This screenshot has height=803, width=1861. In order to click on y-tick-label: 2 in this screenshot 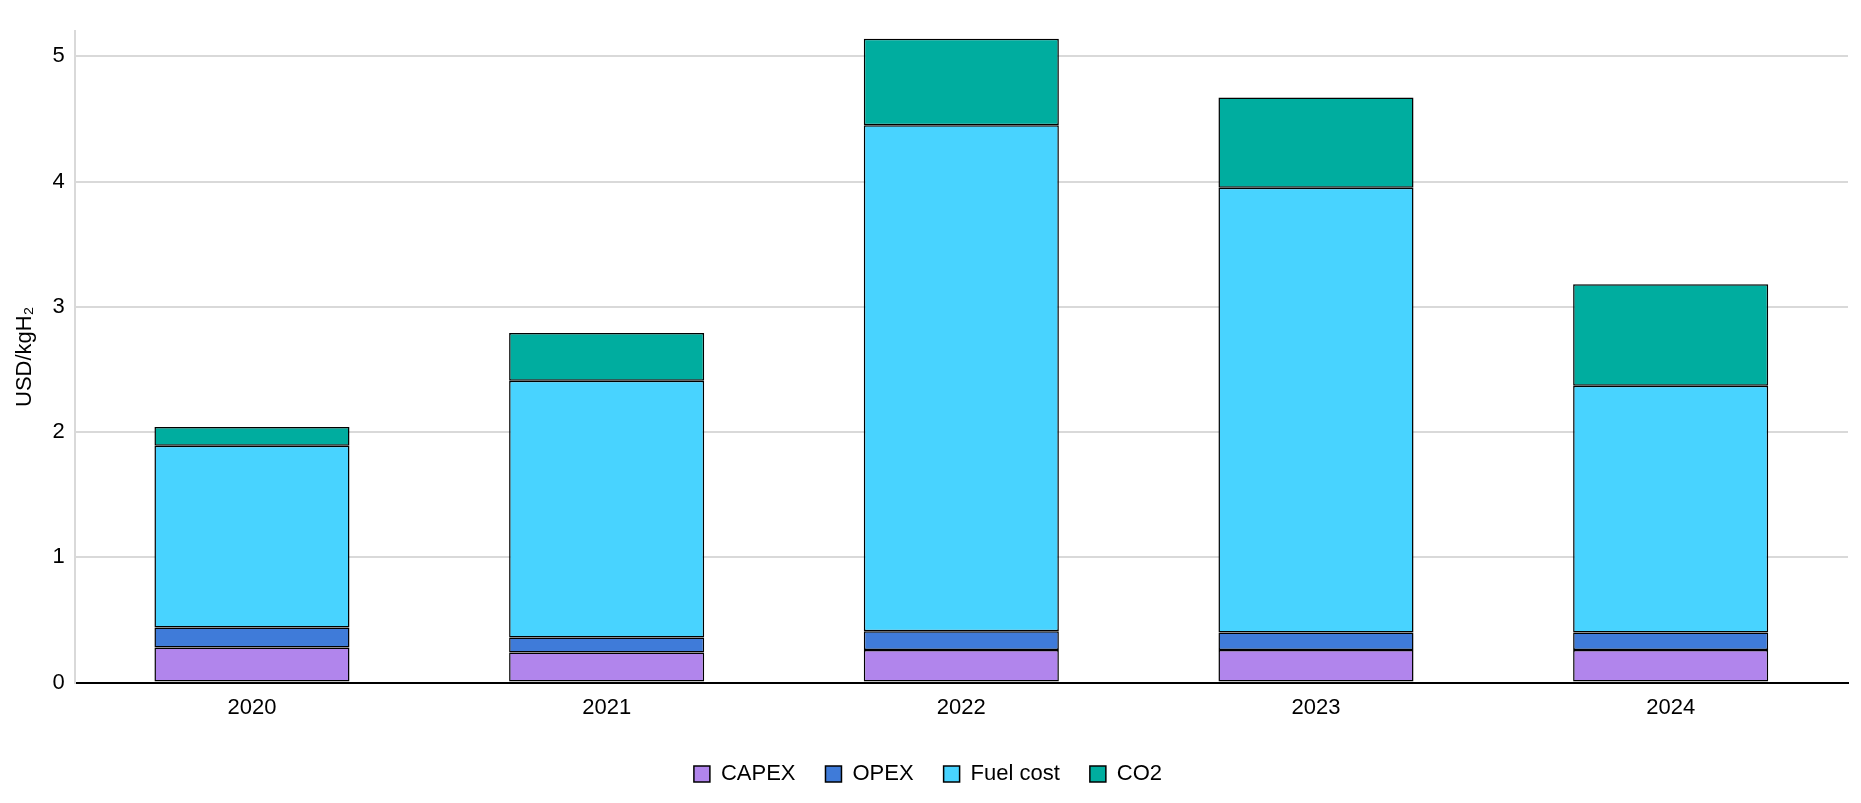, I will do `click(58, 431)`.